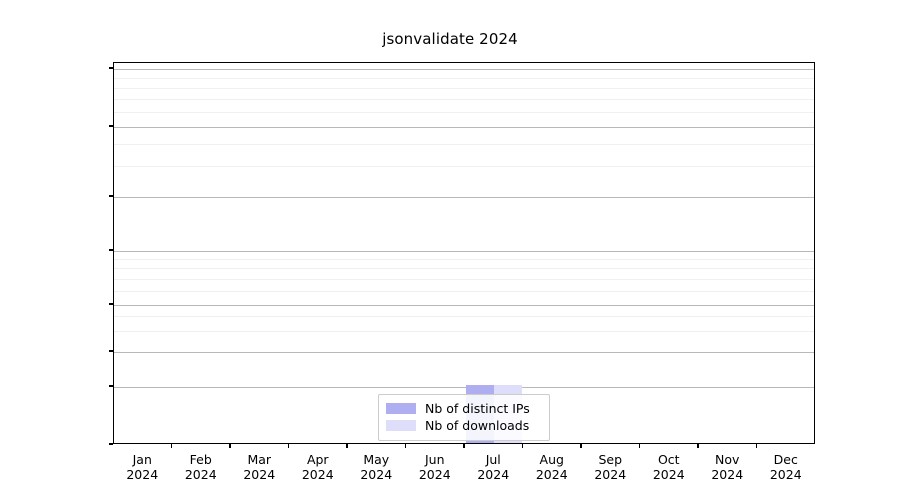 The height and width of the screenshot is (500, 900). I want to click on x-tick-label: Jul 2024, so click(493, 467).